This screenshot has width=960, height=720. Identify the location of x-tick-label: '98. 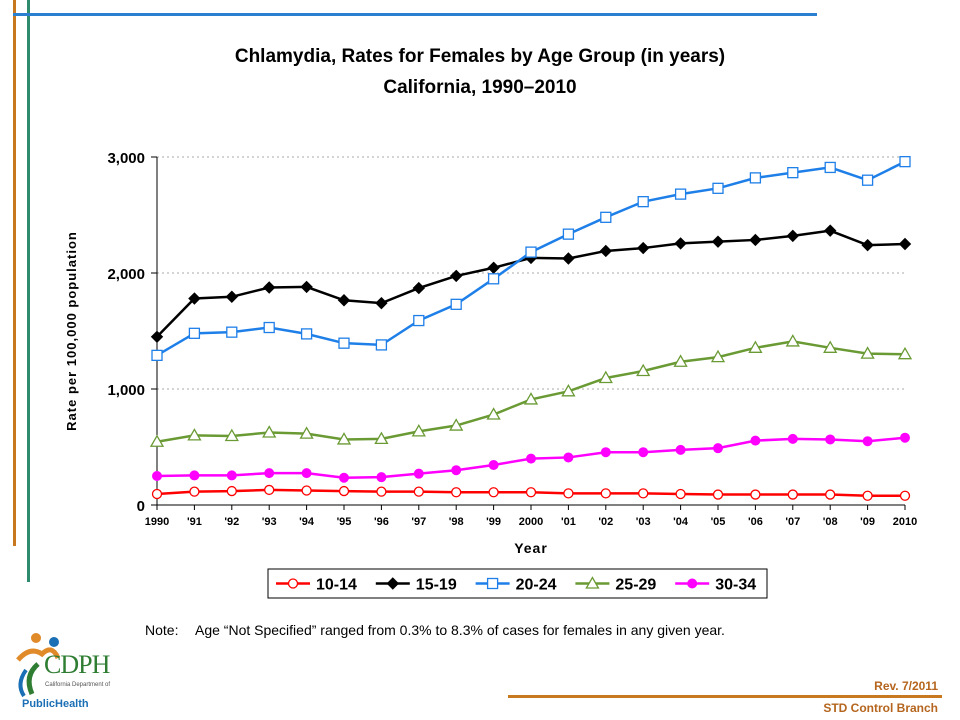
(456, 522).